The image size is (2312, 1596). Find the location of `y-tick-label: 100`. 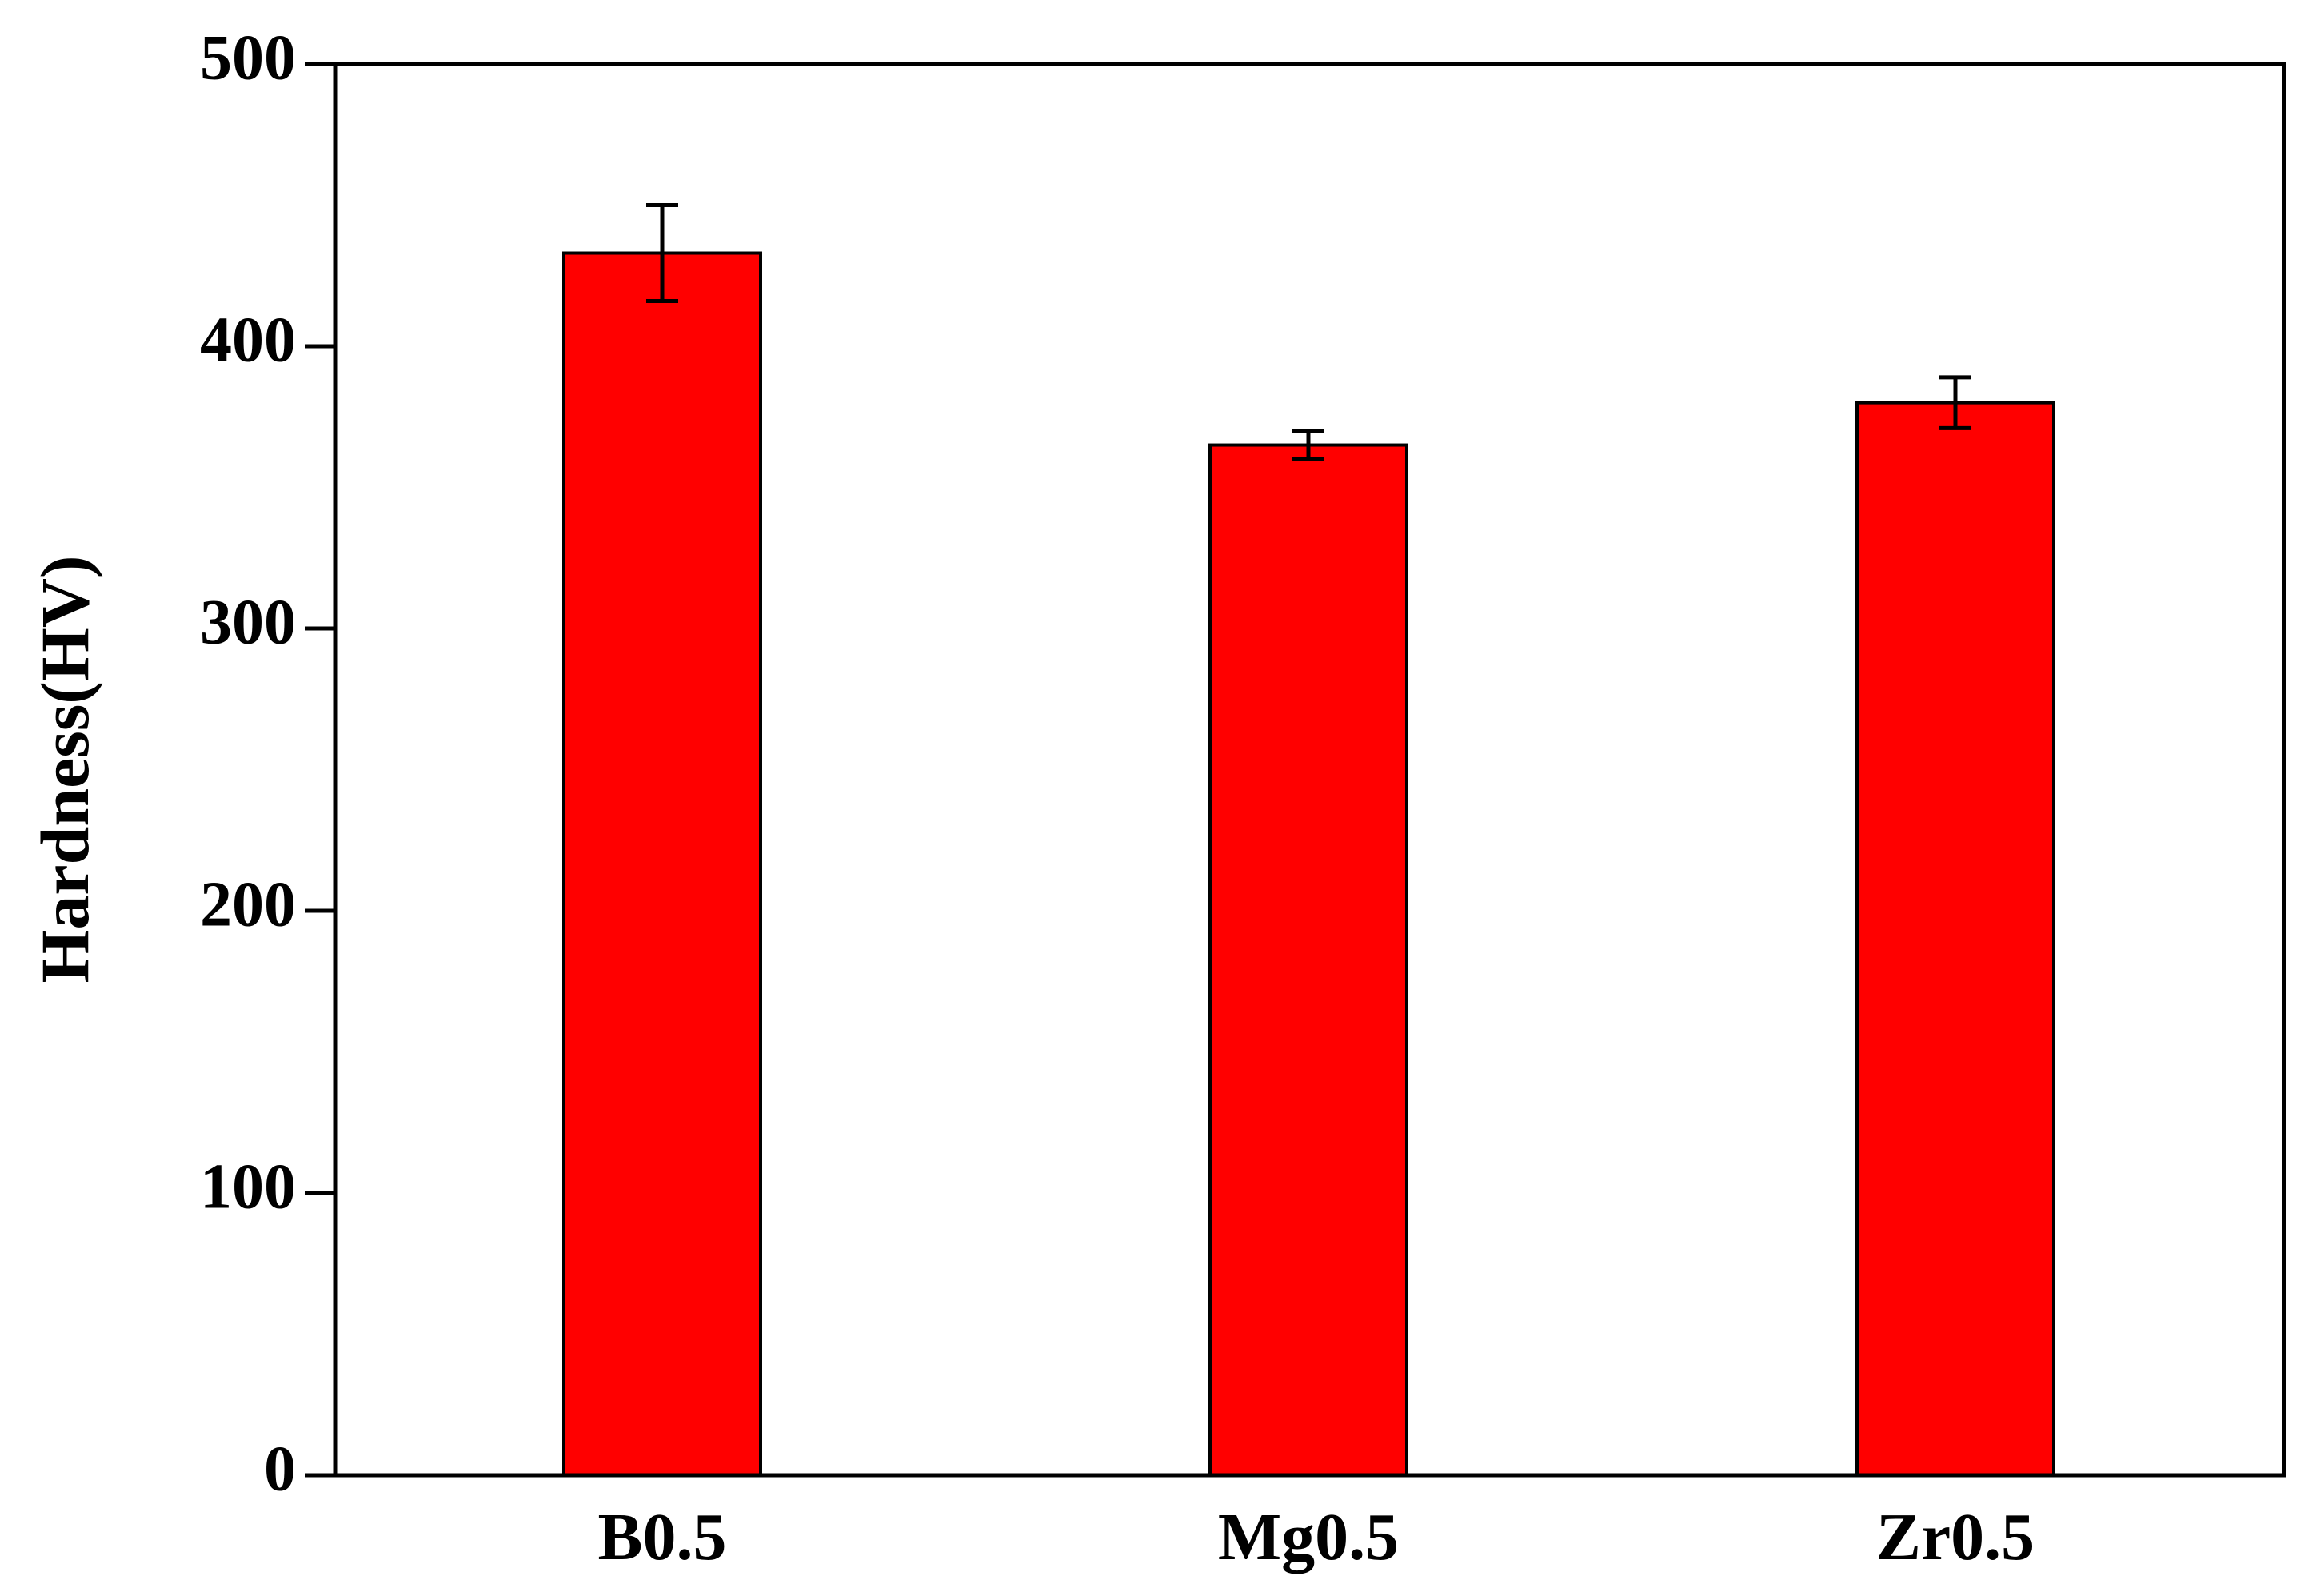

y-tick-label: 100 is located at coordinates (248, 1186).